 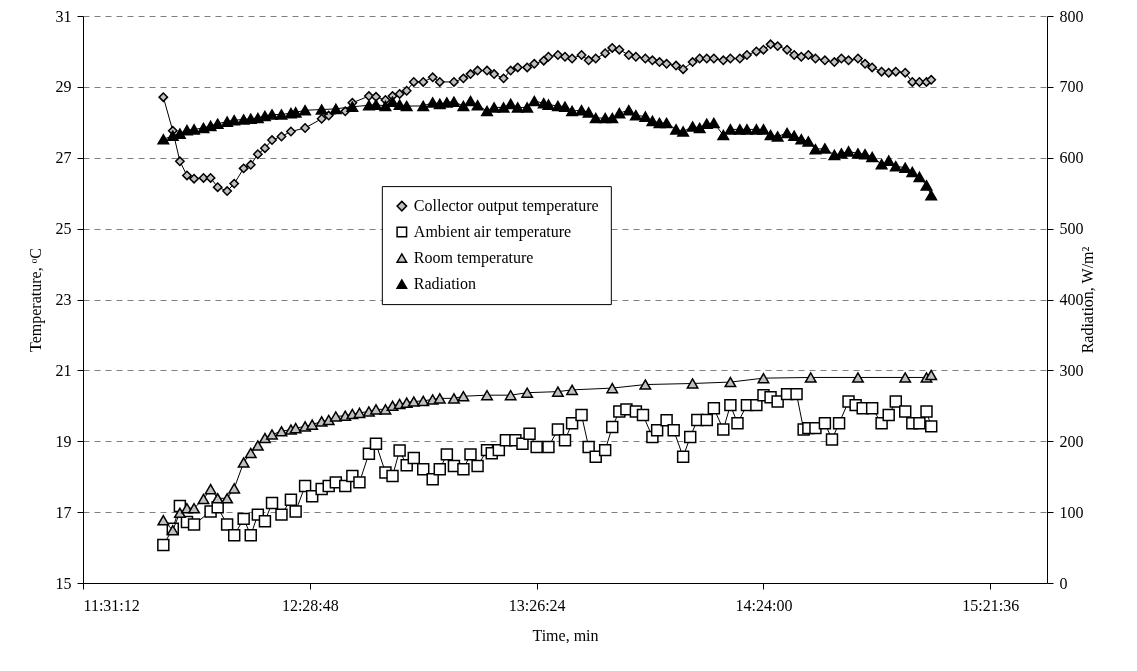 I want to click on y2-tick-label: 700, so click(x=1071, y=87).